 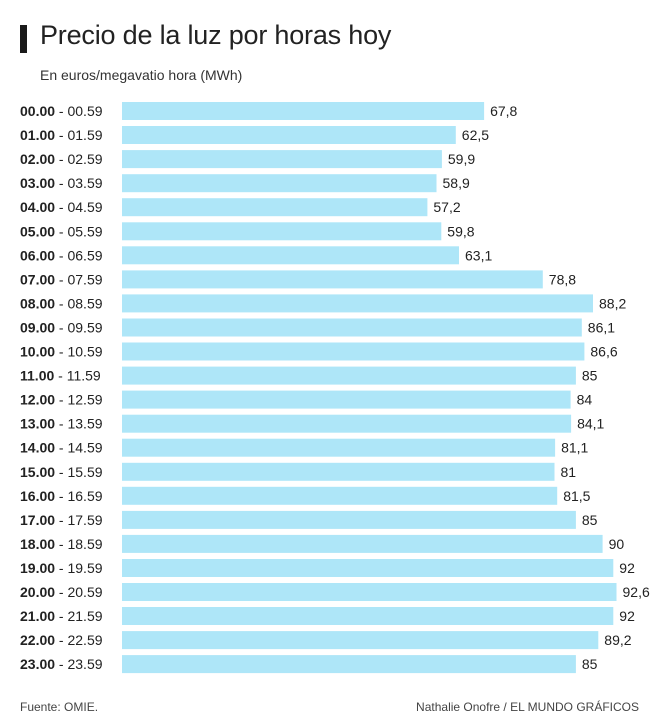 What do you see at coordinates (61, 496) in the screenshot?
I see `category-label-16: 16.00 - 16.59` at bounding box center [61, 496].